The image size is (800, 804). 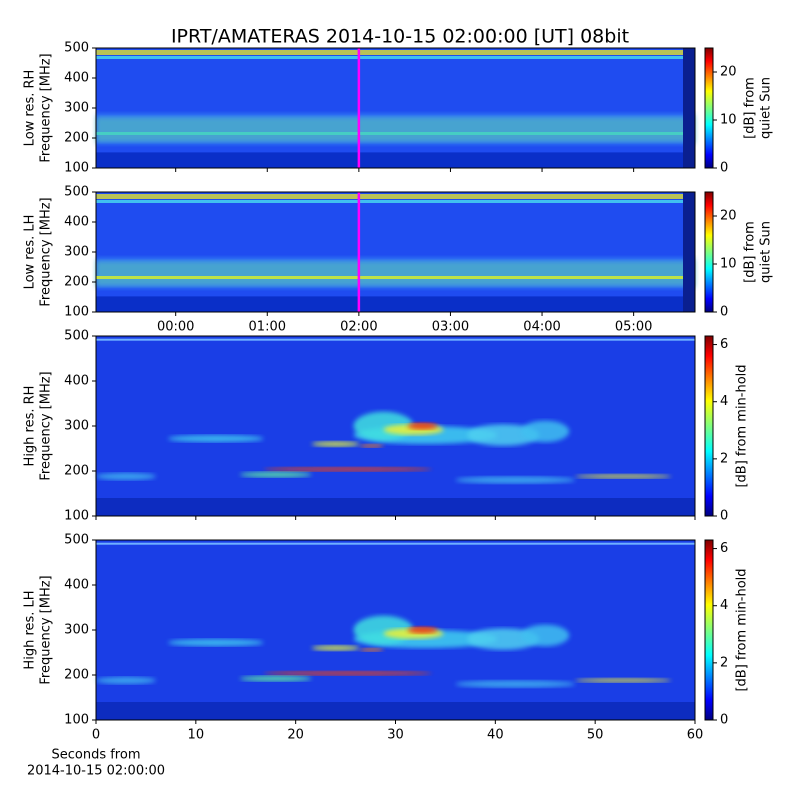 What do you see at coordinates (766, 108) in the screenshot?
I see `colorbar-label: quiet Sun` at bounding box center [766, 108].